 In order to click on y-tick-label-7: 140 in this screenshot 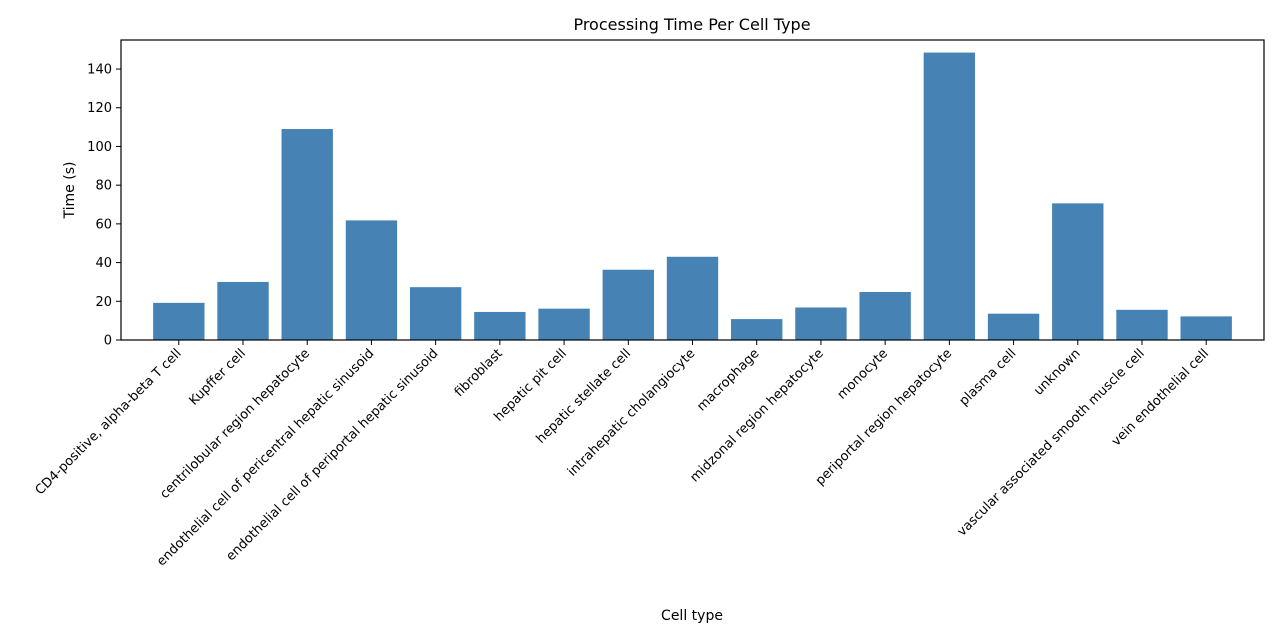, I will do `click(99, 70)`.